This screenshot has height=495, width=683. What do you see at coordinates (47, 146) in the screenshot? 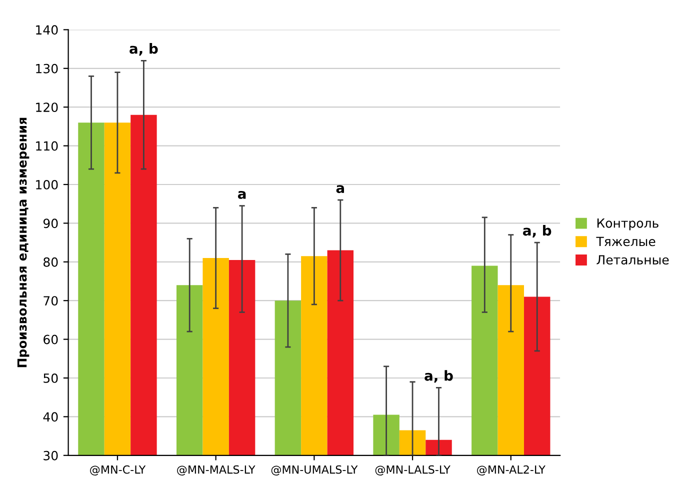
I see `y-tick-label: 110` at bounding box center [47, 146].